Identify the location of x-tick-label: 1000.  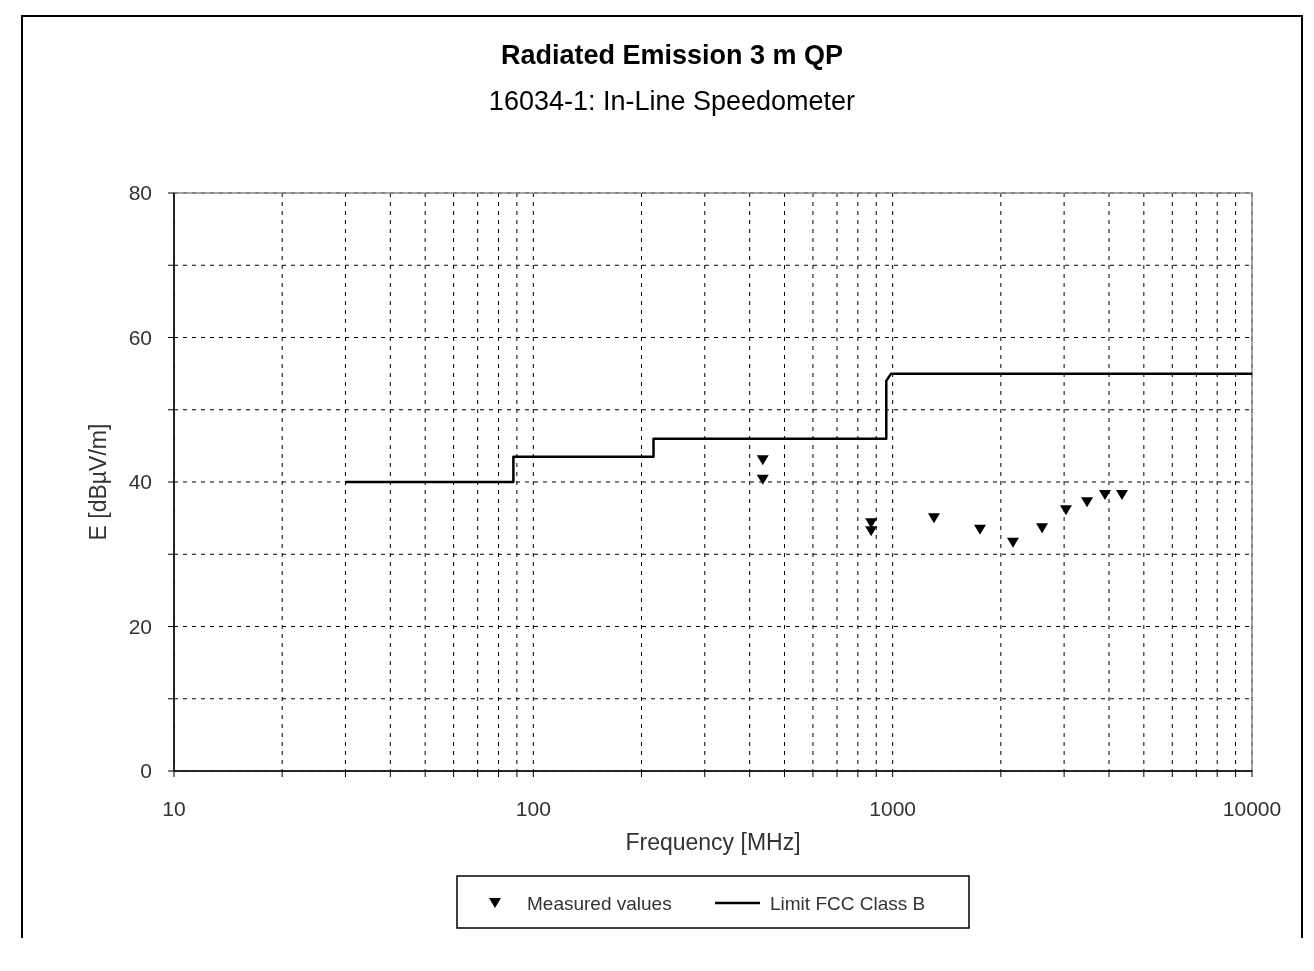
(893, 808).